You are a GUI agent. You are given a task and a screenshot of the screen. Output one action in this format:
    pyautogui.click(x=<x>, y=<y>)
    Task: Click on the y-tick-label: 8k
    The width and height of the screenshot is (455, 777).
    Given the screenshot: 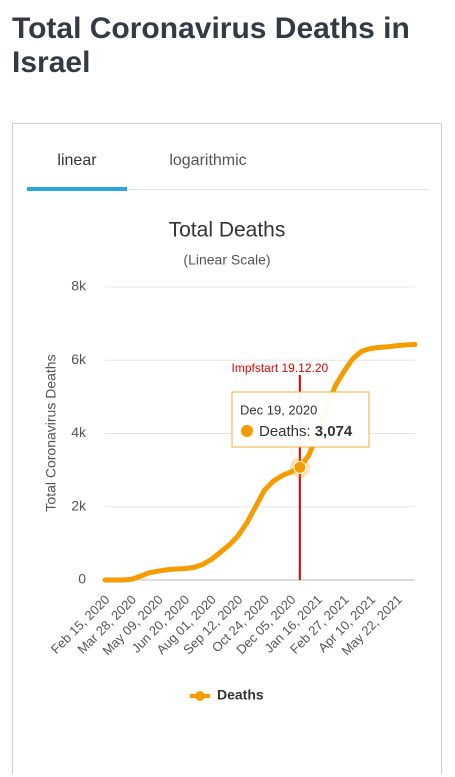 What is the action you would take?
    pyautogui.click(x=79, y=286)
    